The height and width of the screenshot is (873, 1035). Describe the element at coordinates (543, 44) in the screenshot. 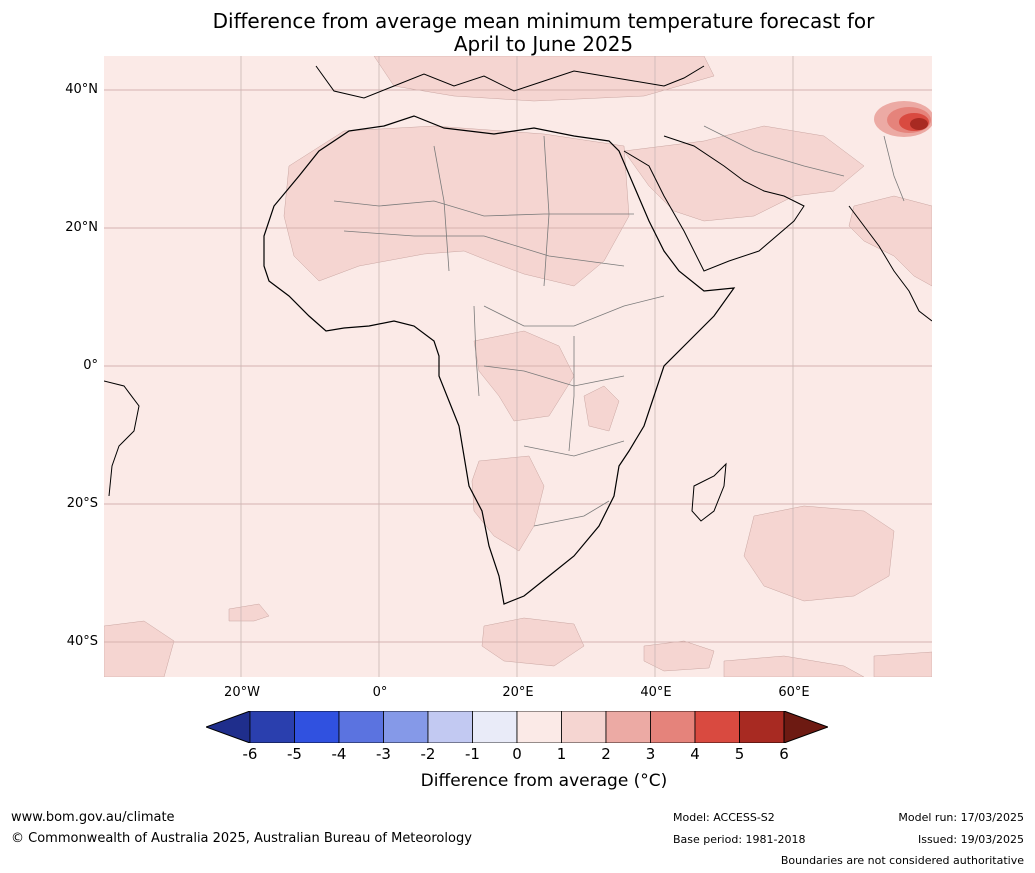

I see `title-line-2: April to June 2025` at that location.